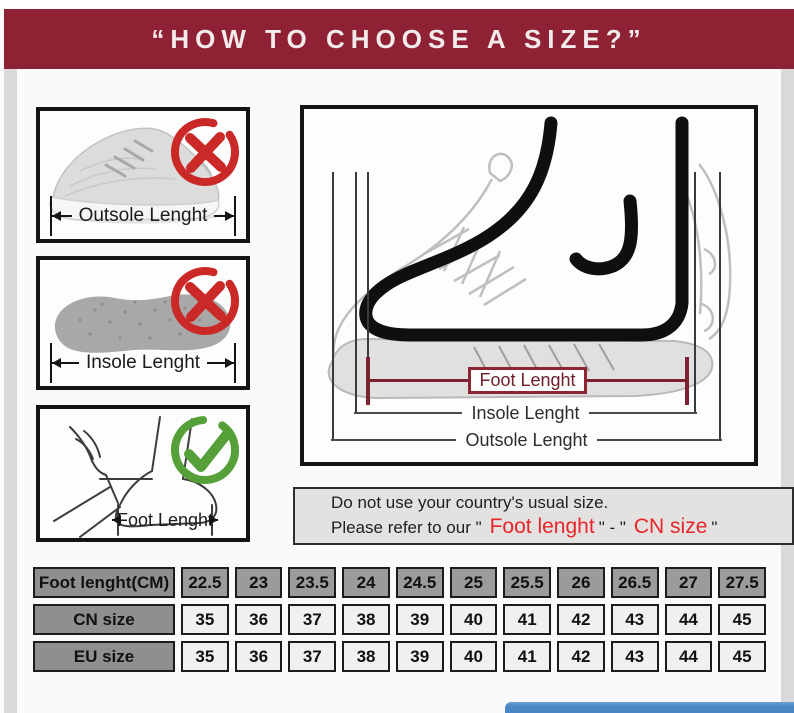 The image size is (794, 713). Describe the element at coordinates (688, 582) in the screenshot. I see `table-cell: 27` at that location.